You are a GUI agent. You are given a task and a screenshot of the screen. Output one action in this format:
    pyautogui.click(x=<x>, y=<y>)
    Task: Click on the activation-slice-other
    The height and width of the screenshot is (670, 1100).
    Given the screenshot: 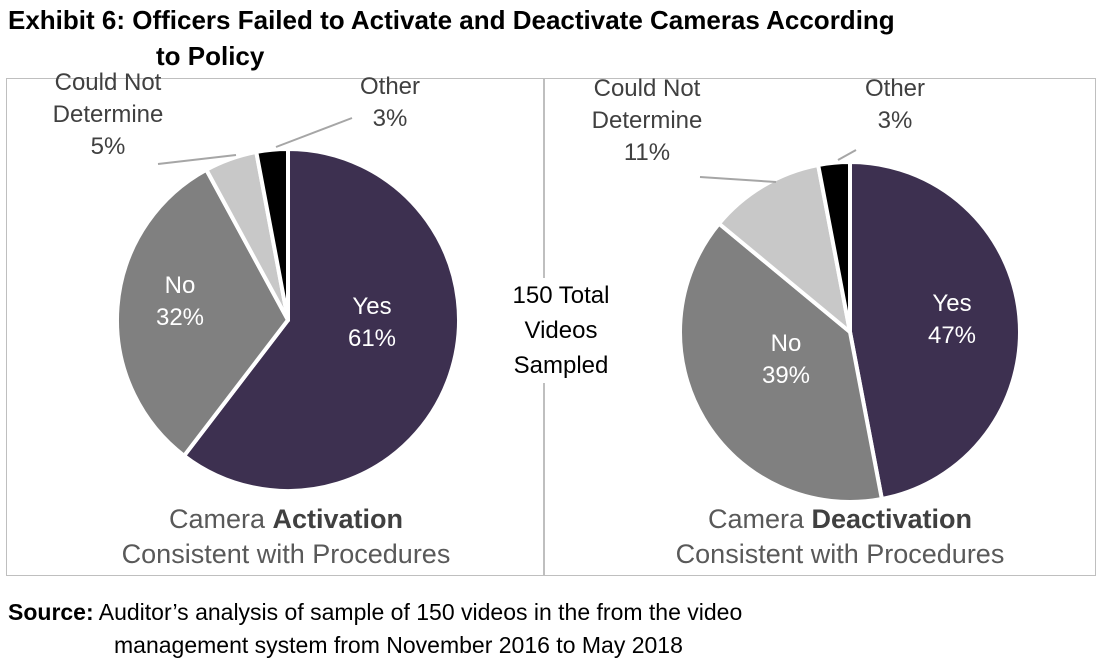 What is the action you would take?
    pyautogui.click(x=272, y=234)
    